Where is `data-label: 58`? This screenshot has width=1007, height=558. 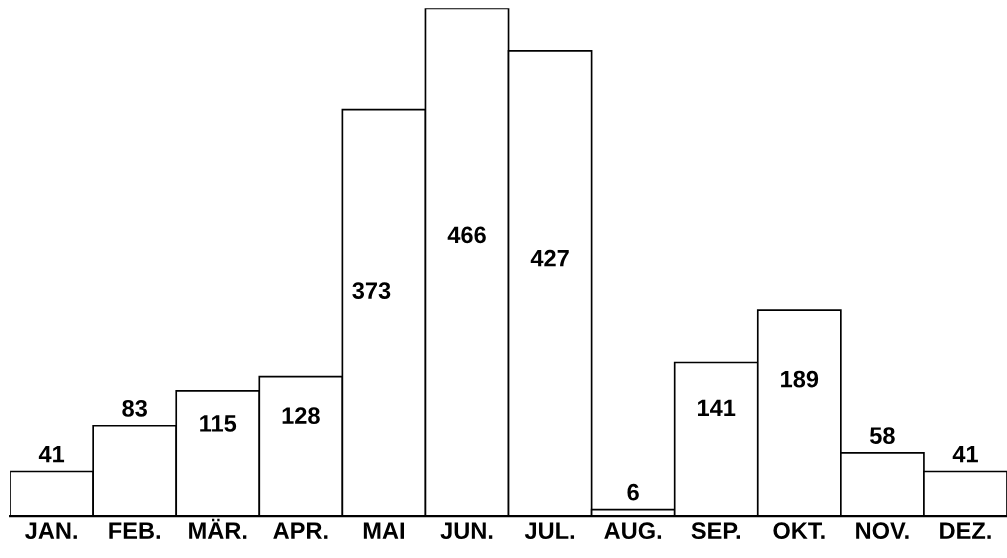 data-label: 58 is located at coordinates (882, 435).